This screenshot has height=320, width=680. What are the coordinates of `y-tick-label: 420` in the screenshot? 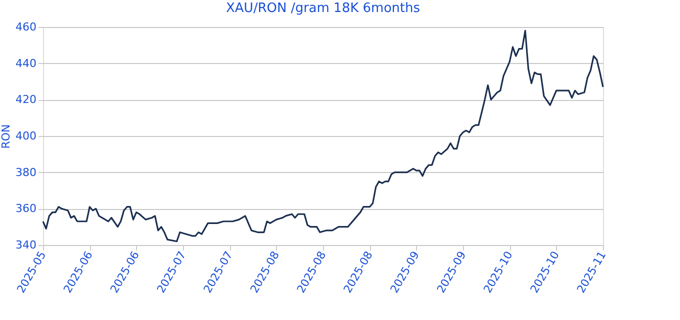 It's located at (26, 99).